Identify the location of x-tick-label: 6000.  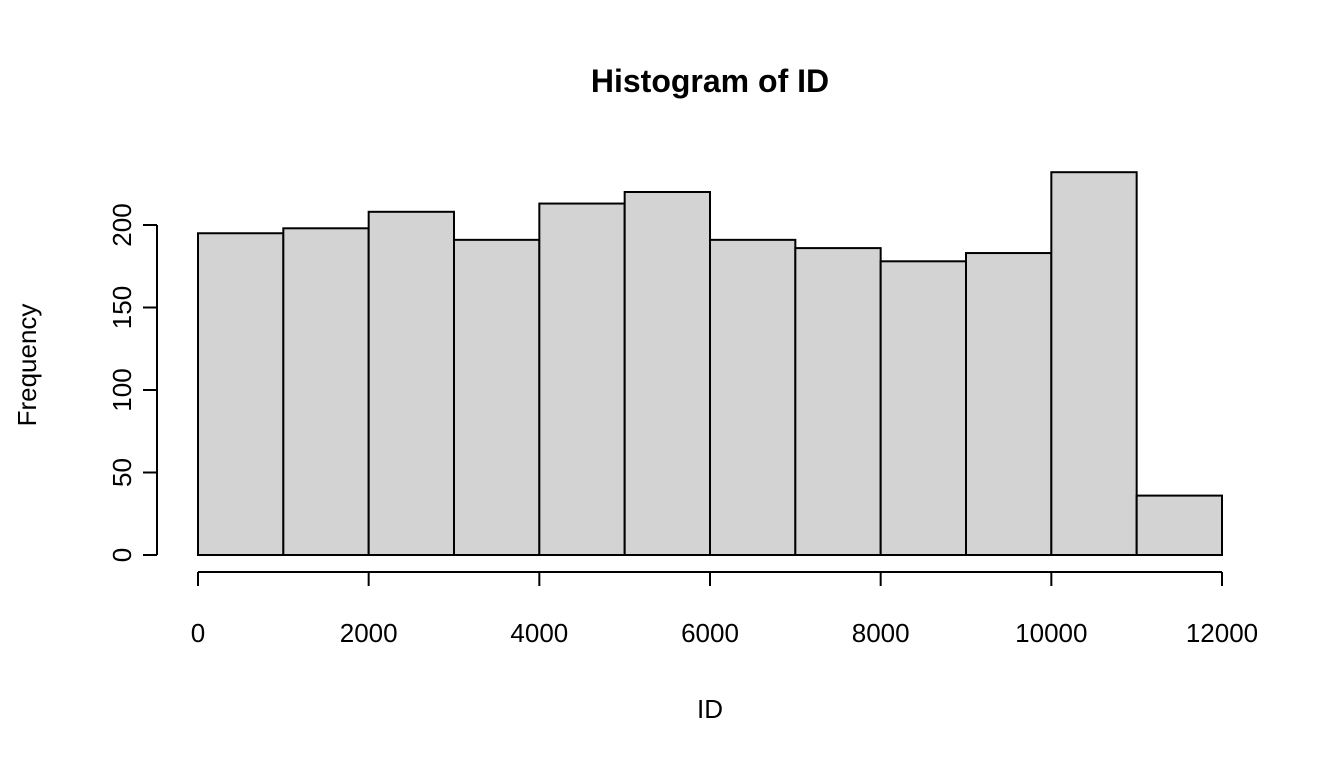
(710, 633).